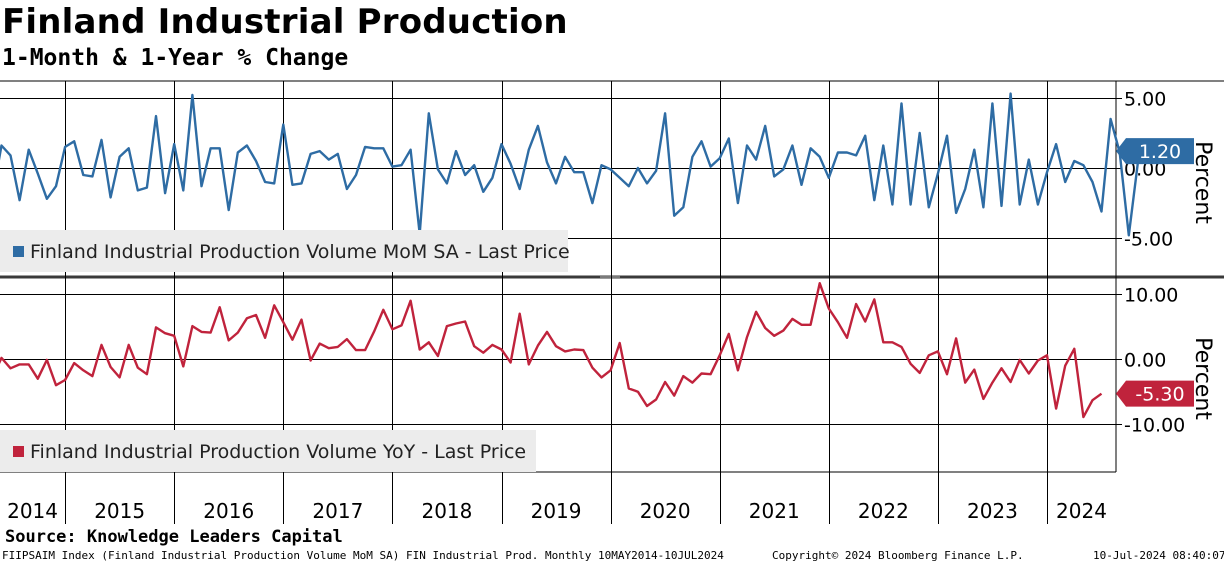 This screenshot has width=1224, height=566. Describe the element at coordinates (883, 511) in the screenshot. I see `x-tick-label: 2022` at that location.